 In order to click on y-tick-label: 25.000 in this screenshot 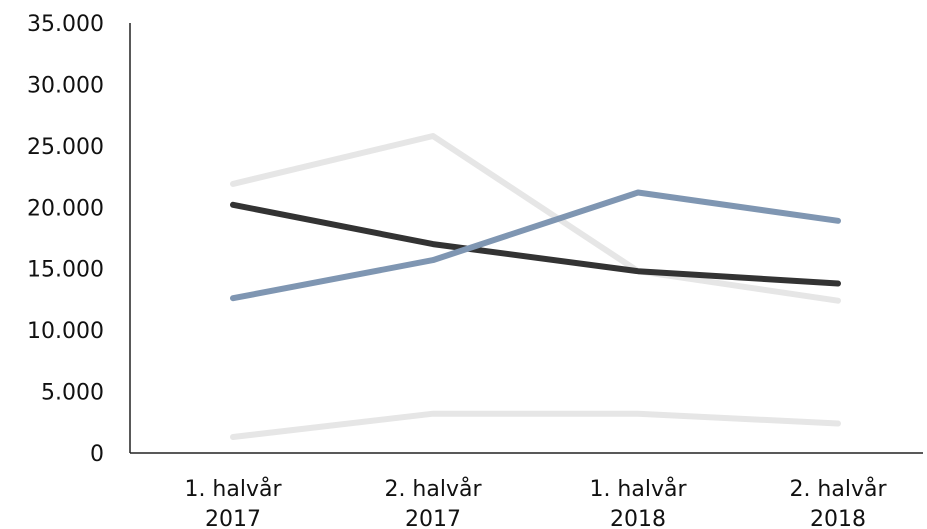, I will do `click(65, 147)`.